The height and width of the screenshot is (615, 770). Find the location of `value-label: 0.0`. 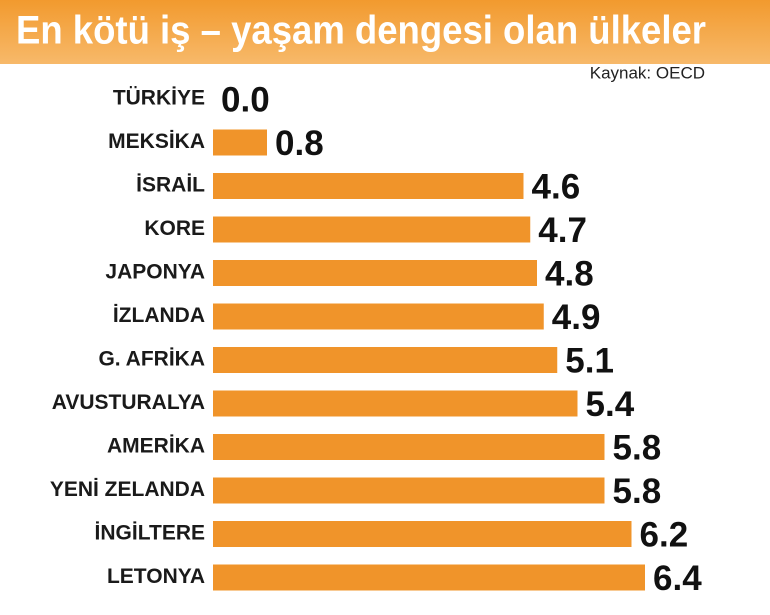

value-label: 0.0 is located at coordinates (245, 99).